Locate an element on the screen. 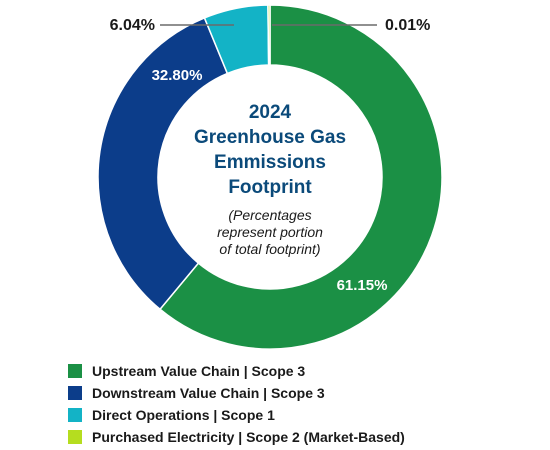 This screenshot has height=450, width=550. subtitle-line: of total footprint) is located at coordinates (270, 249).